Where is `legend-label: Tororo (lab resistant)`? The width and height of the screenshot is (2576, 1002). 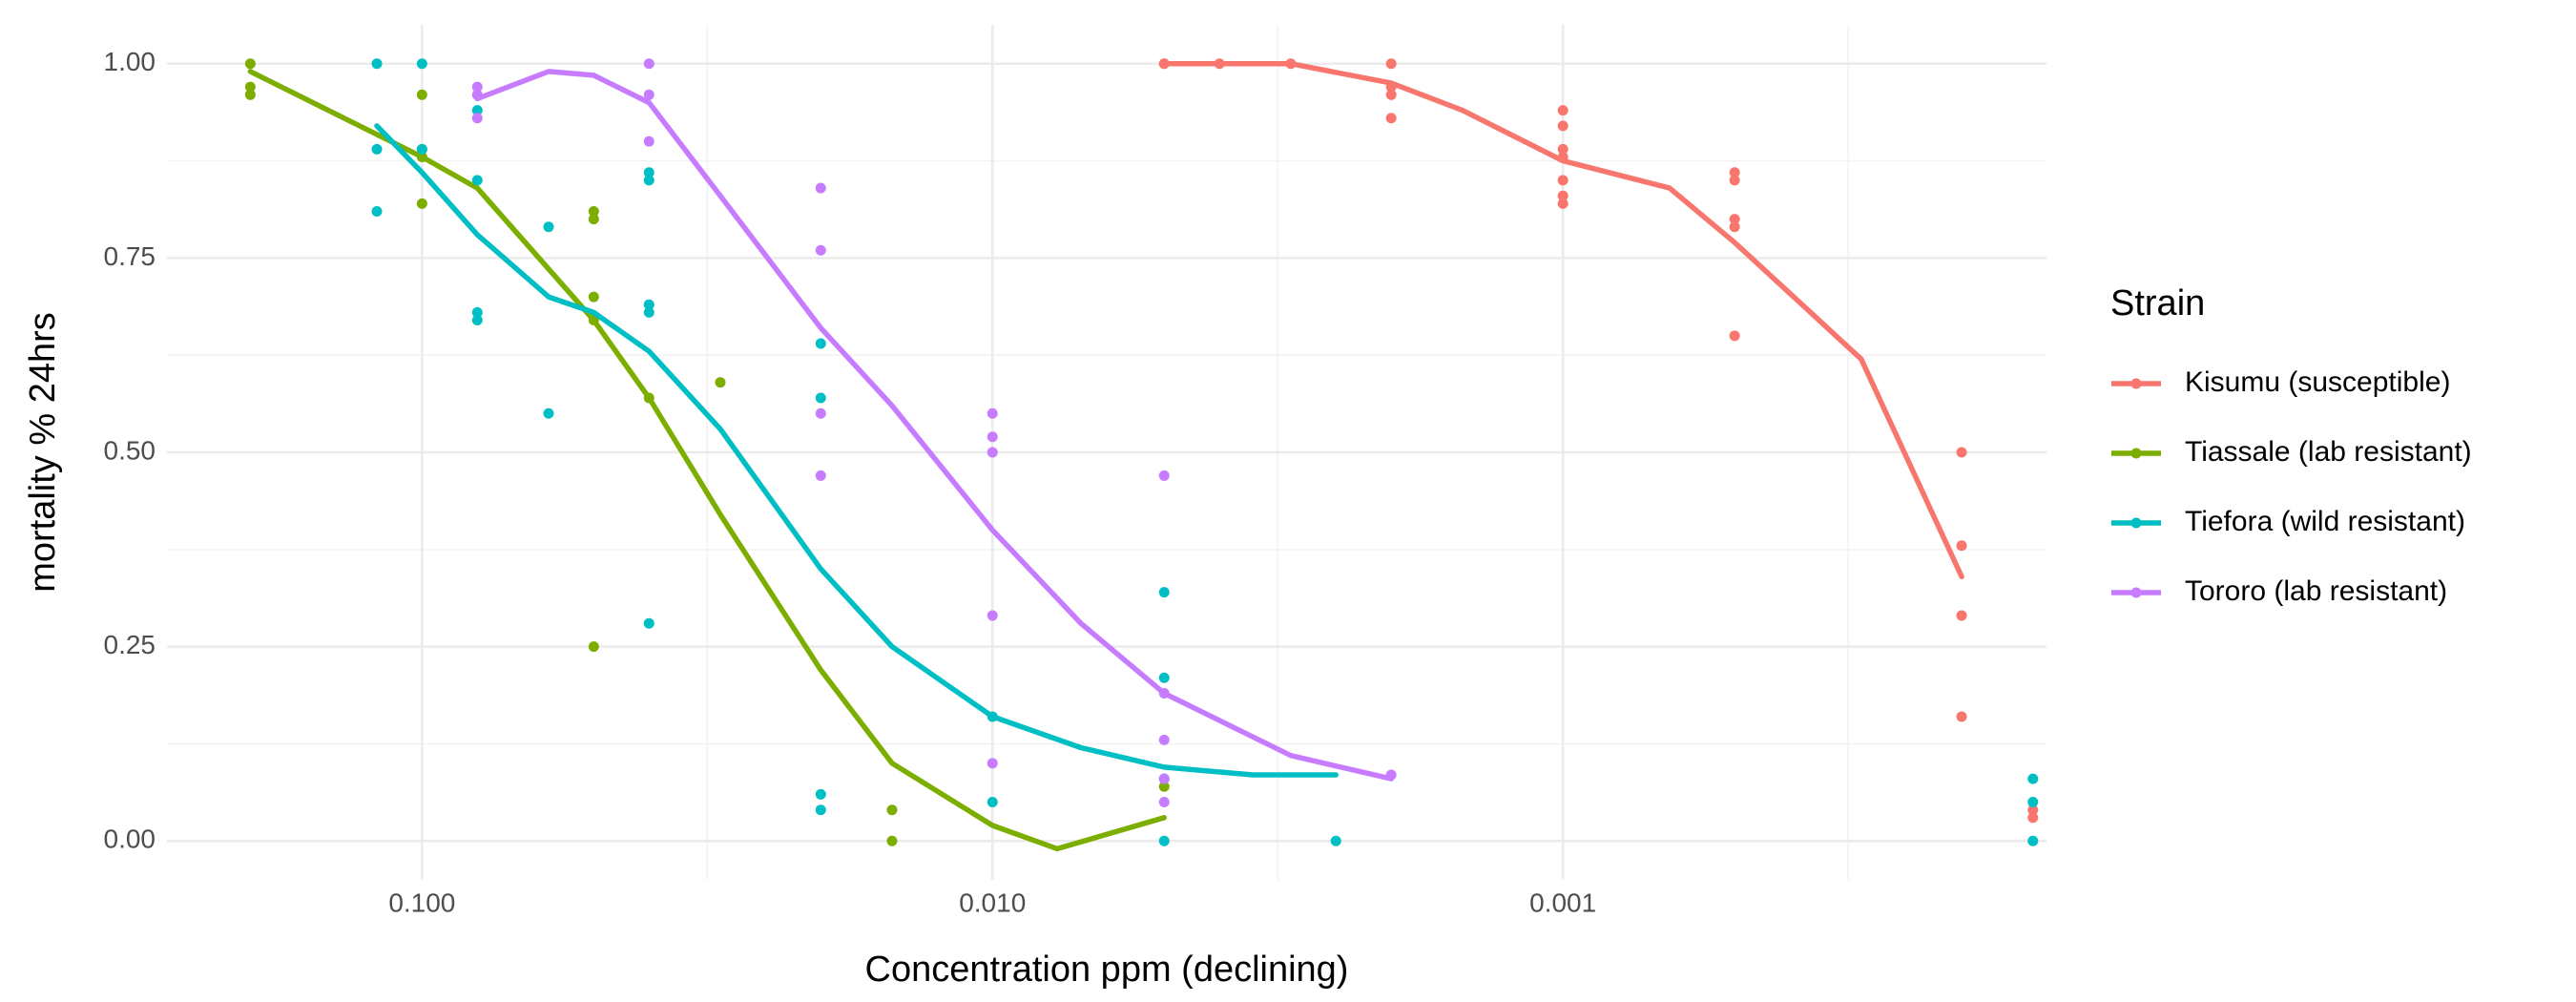 legend-label: Tororo (lab resistant) is located at coordinates (2316, 591).